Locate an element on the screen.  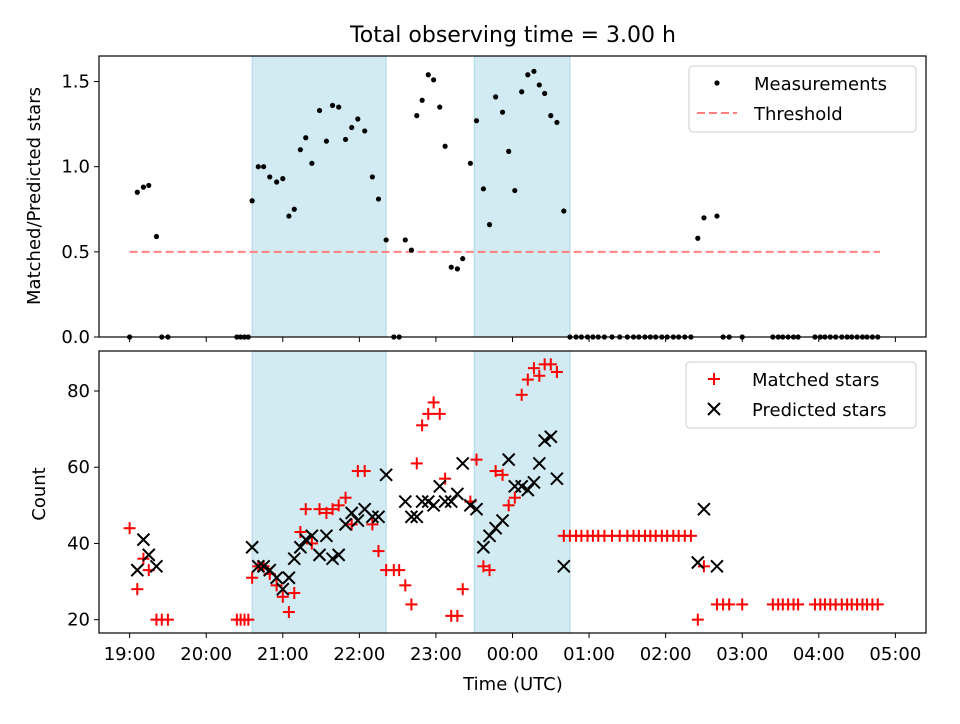
x-axis-label: Time (UTC) is located at coordinates (512, 684).